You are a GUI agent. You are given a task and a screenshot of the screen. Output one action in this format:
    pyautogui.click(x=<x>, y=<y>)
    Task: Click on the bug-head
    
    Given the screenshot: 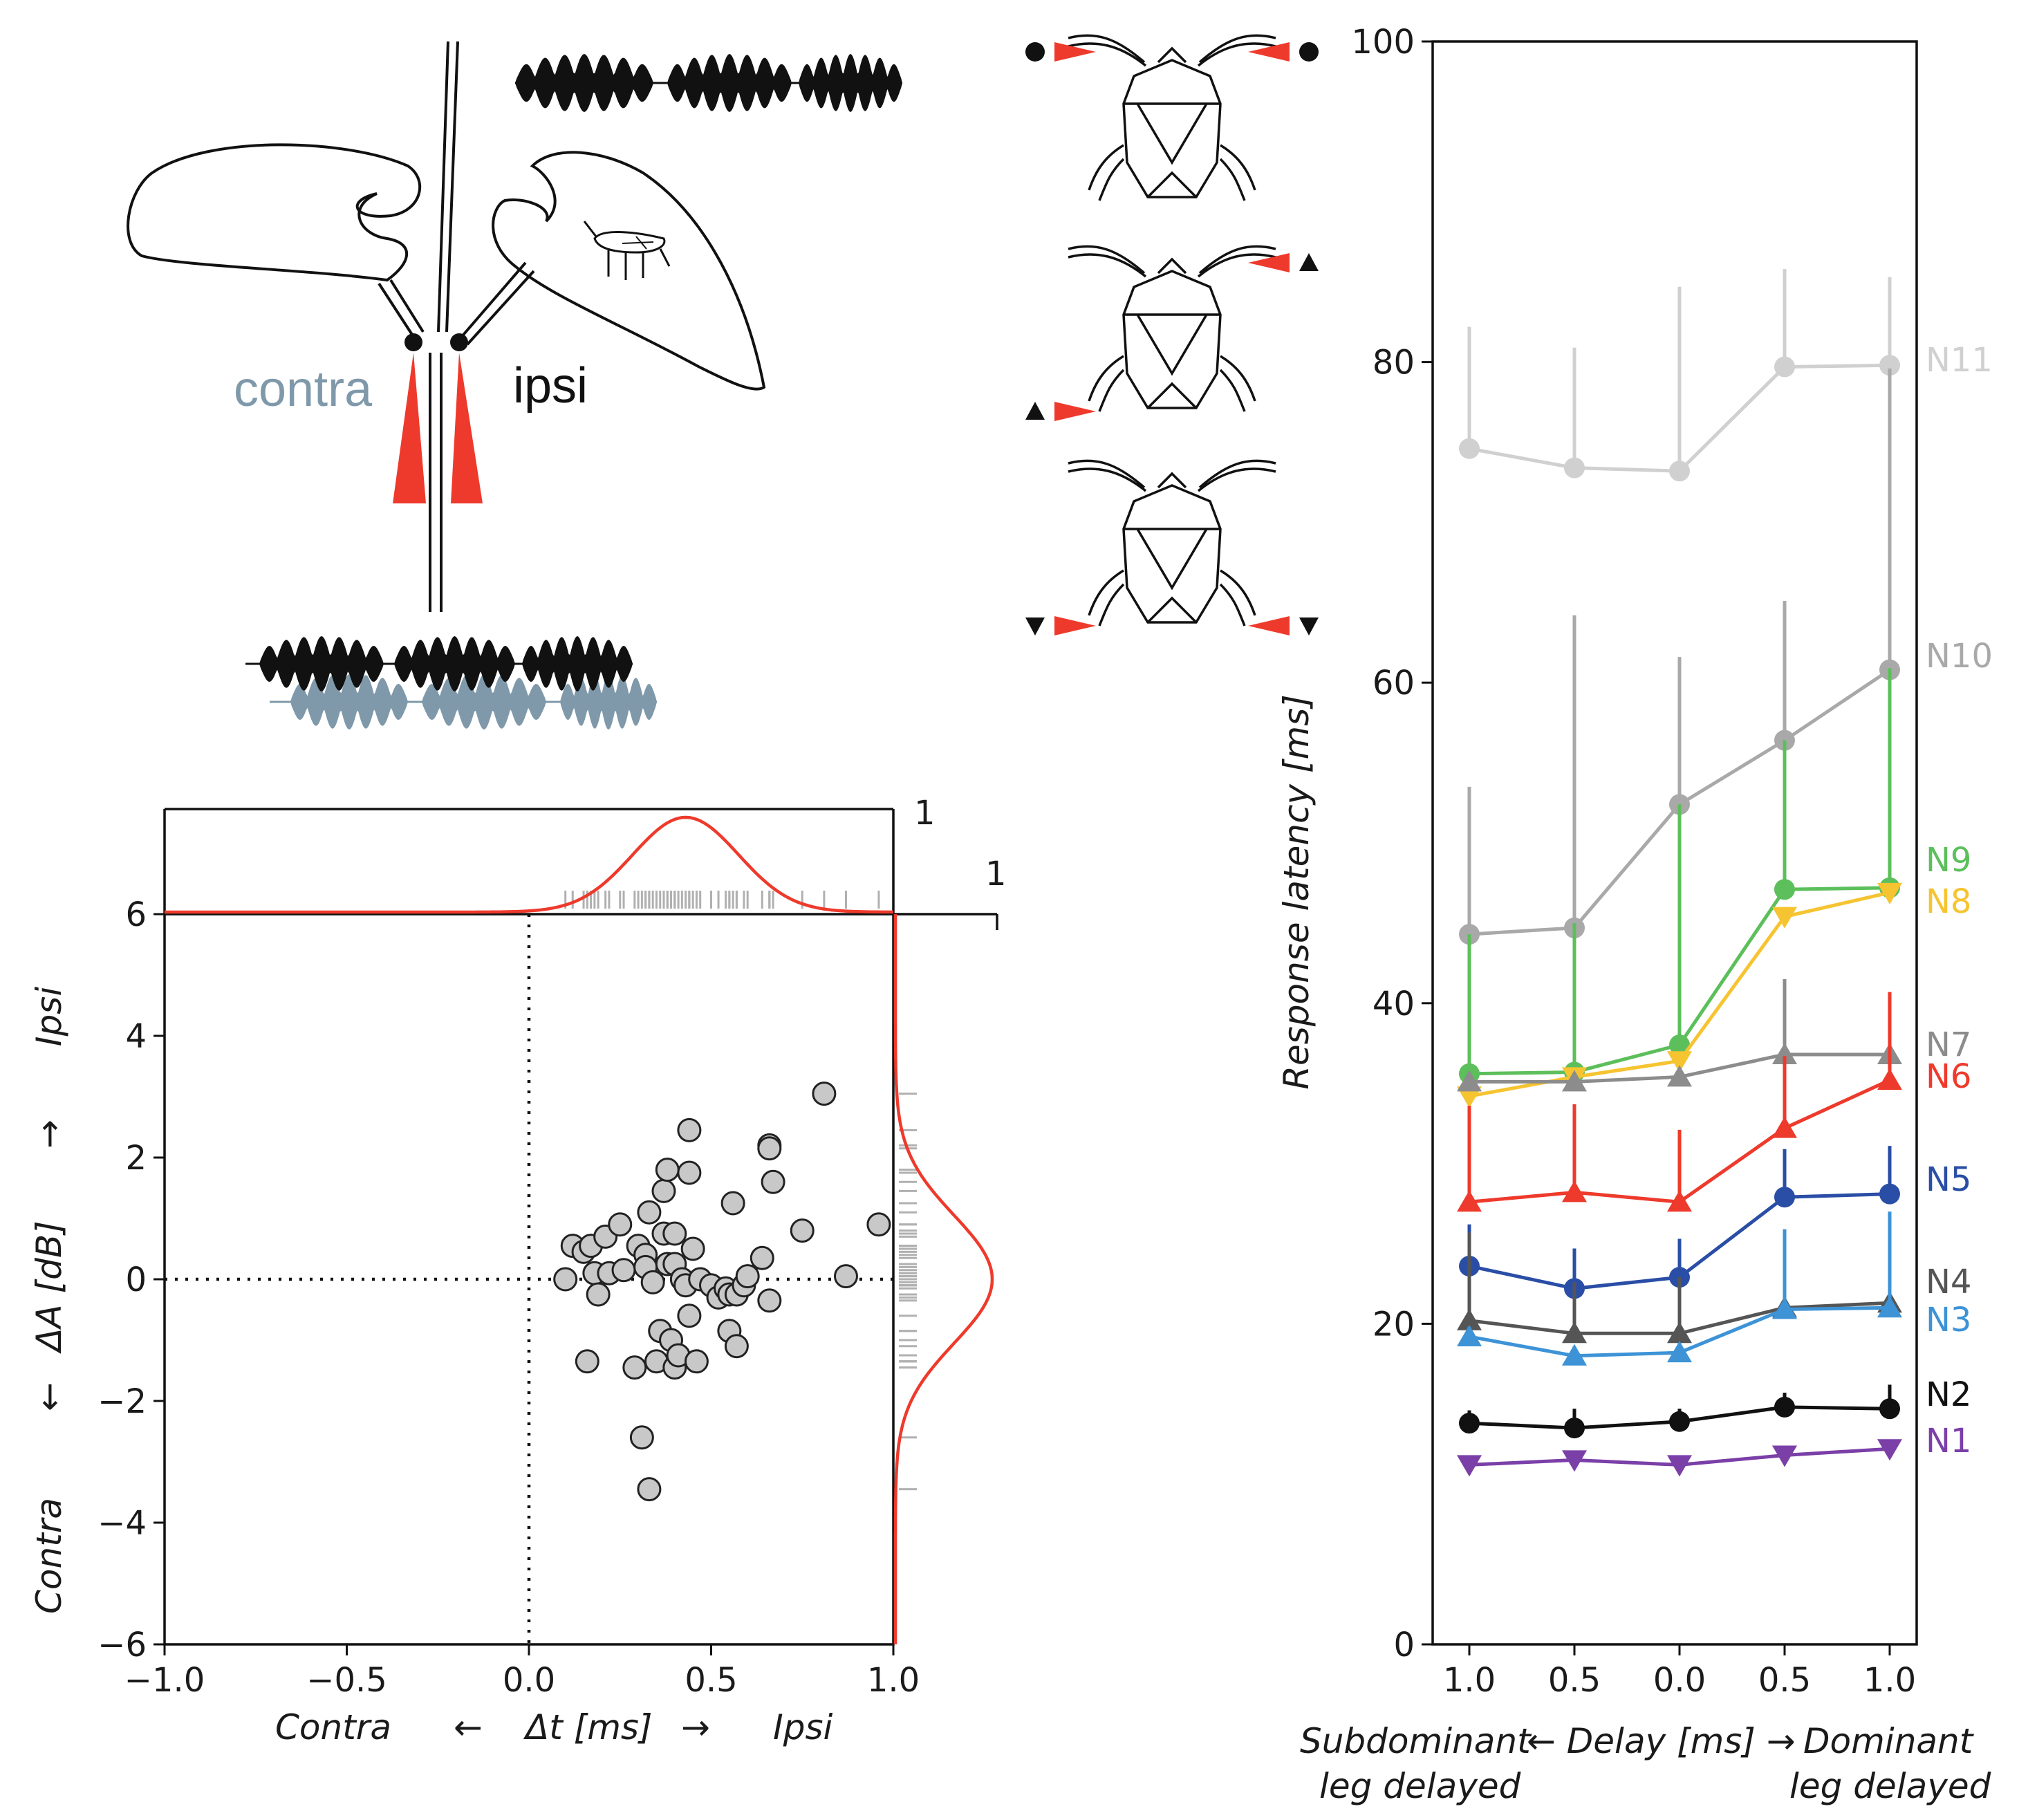 What is the action you would take?
    pyautogui.click(x=1172, y=266)
    